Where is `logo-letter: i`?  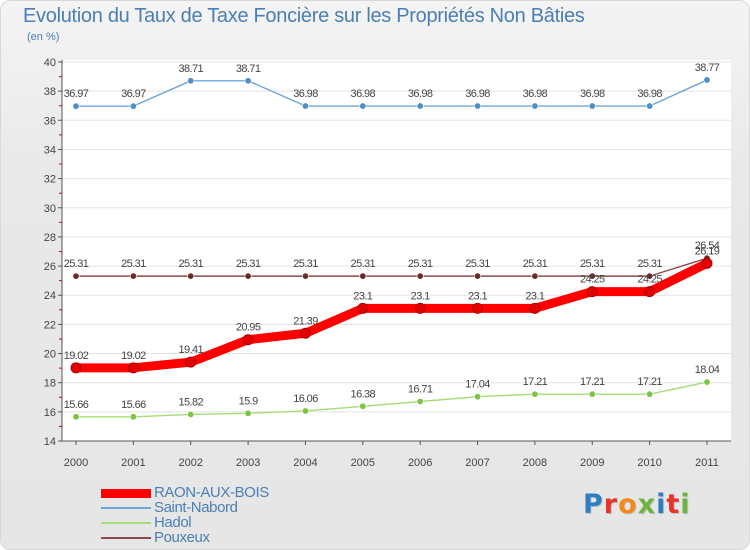 logo-letter: i is located at coordinates (685, 504).